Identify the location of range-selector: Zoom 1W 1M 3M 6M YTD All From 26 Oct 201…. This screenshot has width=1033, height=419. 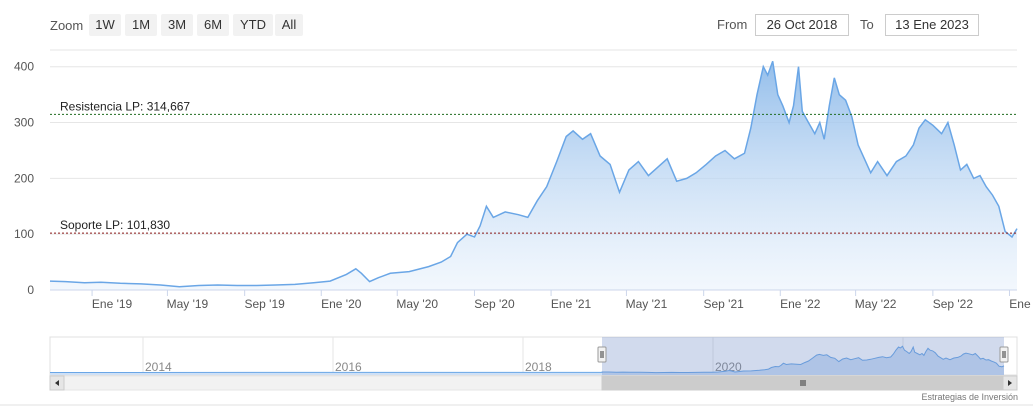
(516, 25).